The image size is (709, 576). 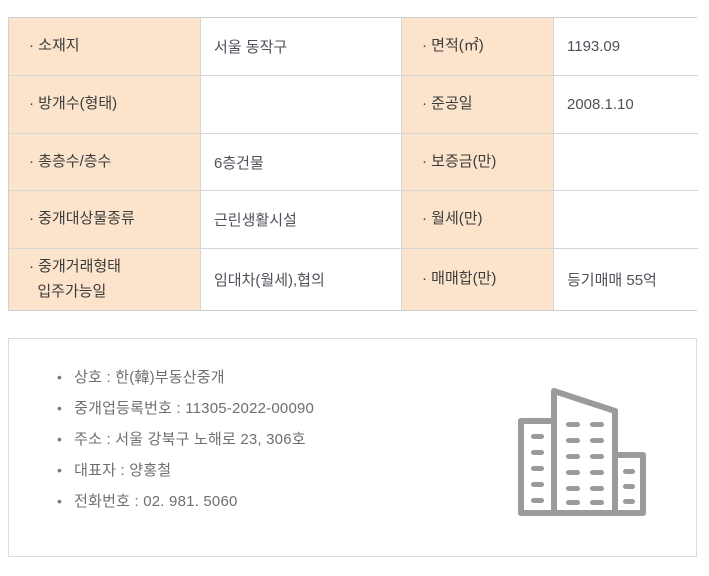 What do you see at coordinates (626, 47) in the screenshot?
I see `field-value-area: 1193.09` at bounding box center [626, 47].